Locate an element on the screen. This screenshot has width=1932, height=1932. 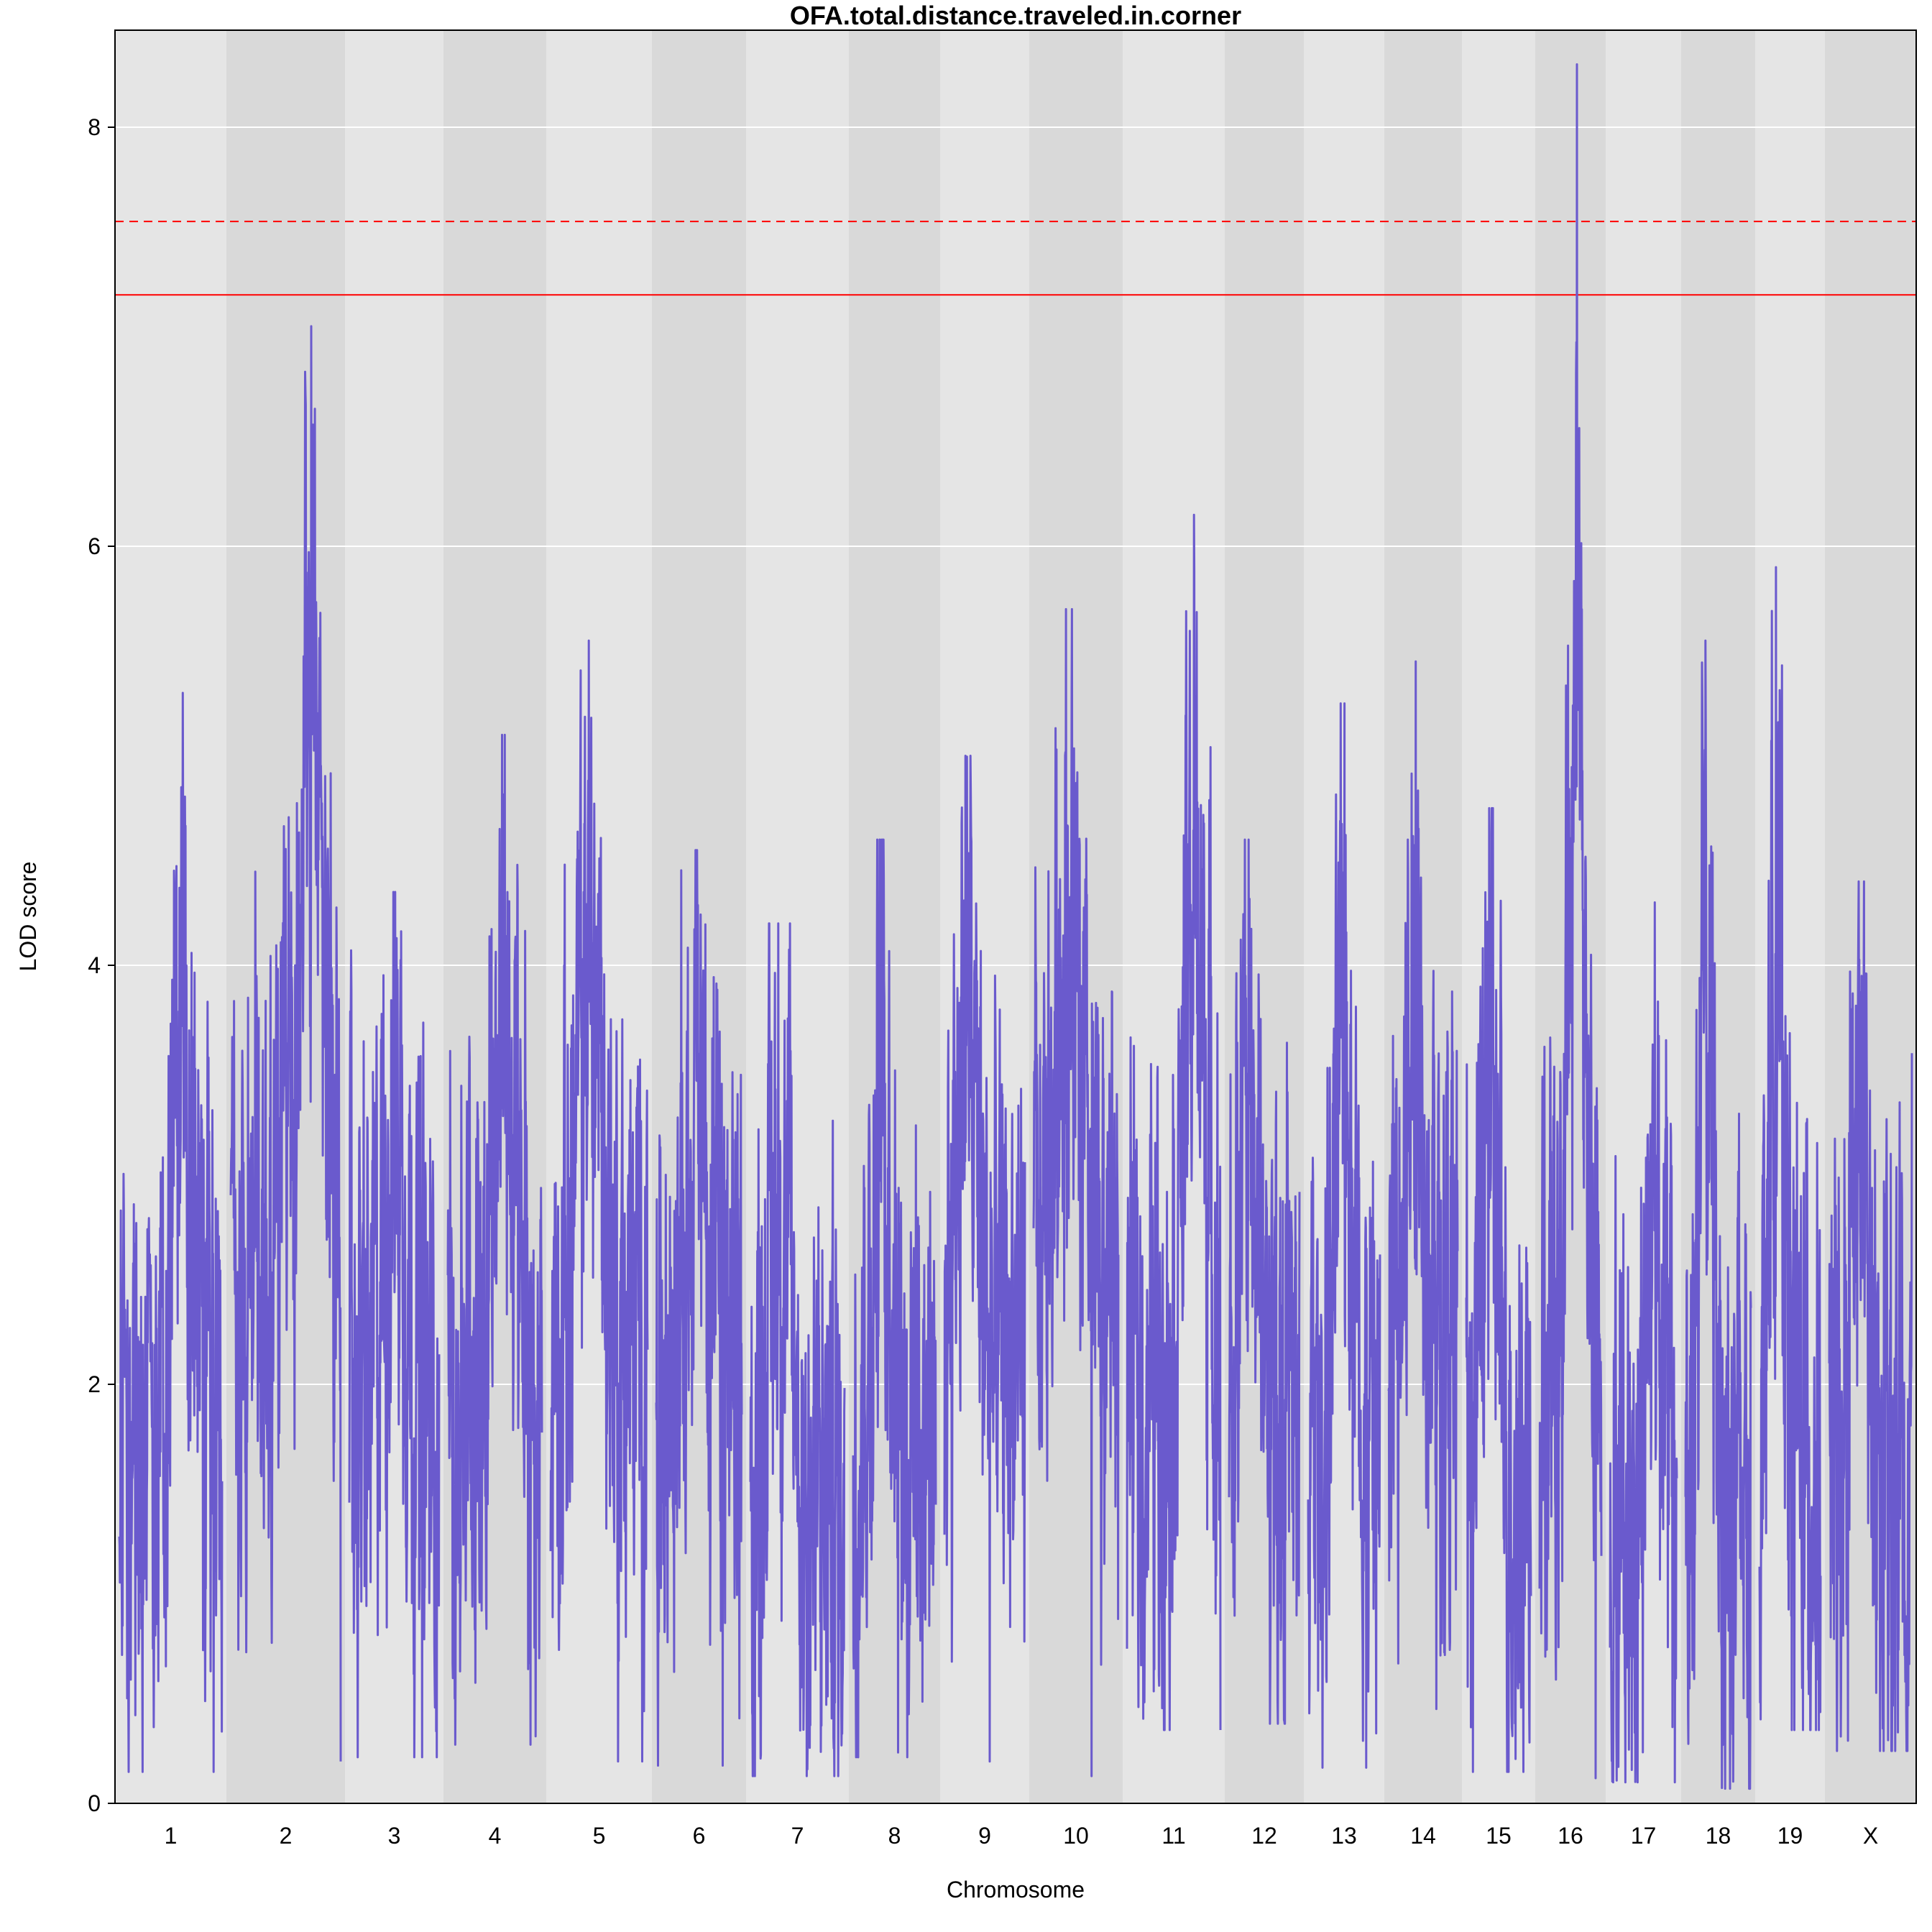
x-tick-label: 15 is located at coordinates (1499, 1836).